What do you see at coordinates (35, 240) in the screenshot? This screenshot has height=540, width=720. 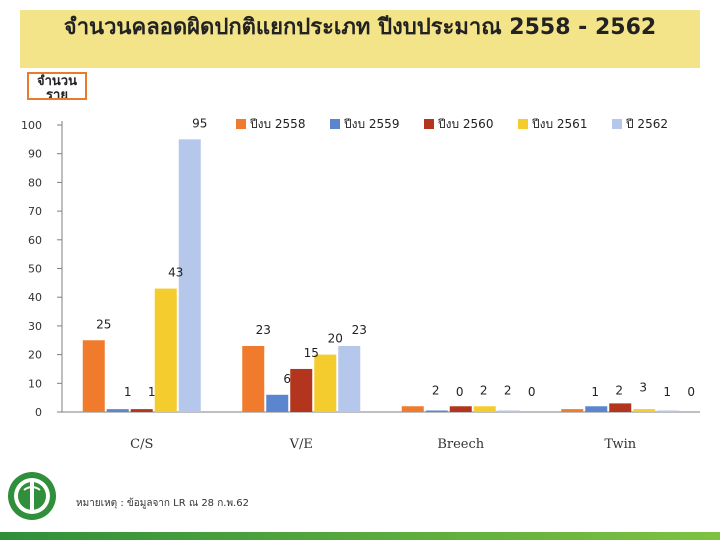 I see `y-tick-label: 60` at bounding box center [35, 240].